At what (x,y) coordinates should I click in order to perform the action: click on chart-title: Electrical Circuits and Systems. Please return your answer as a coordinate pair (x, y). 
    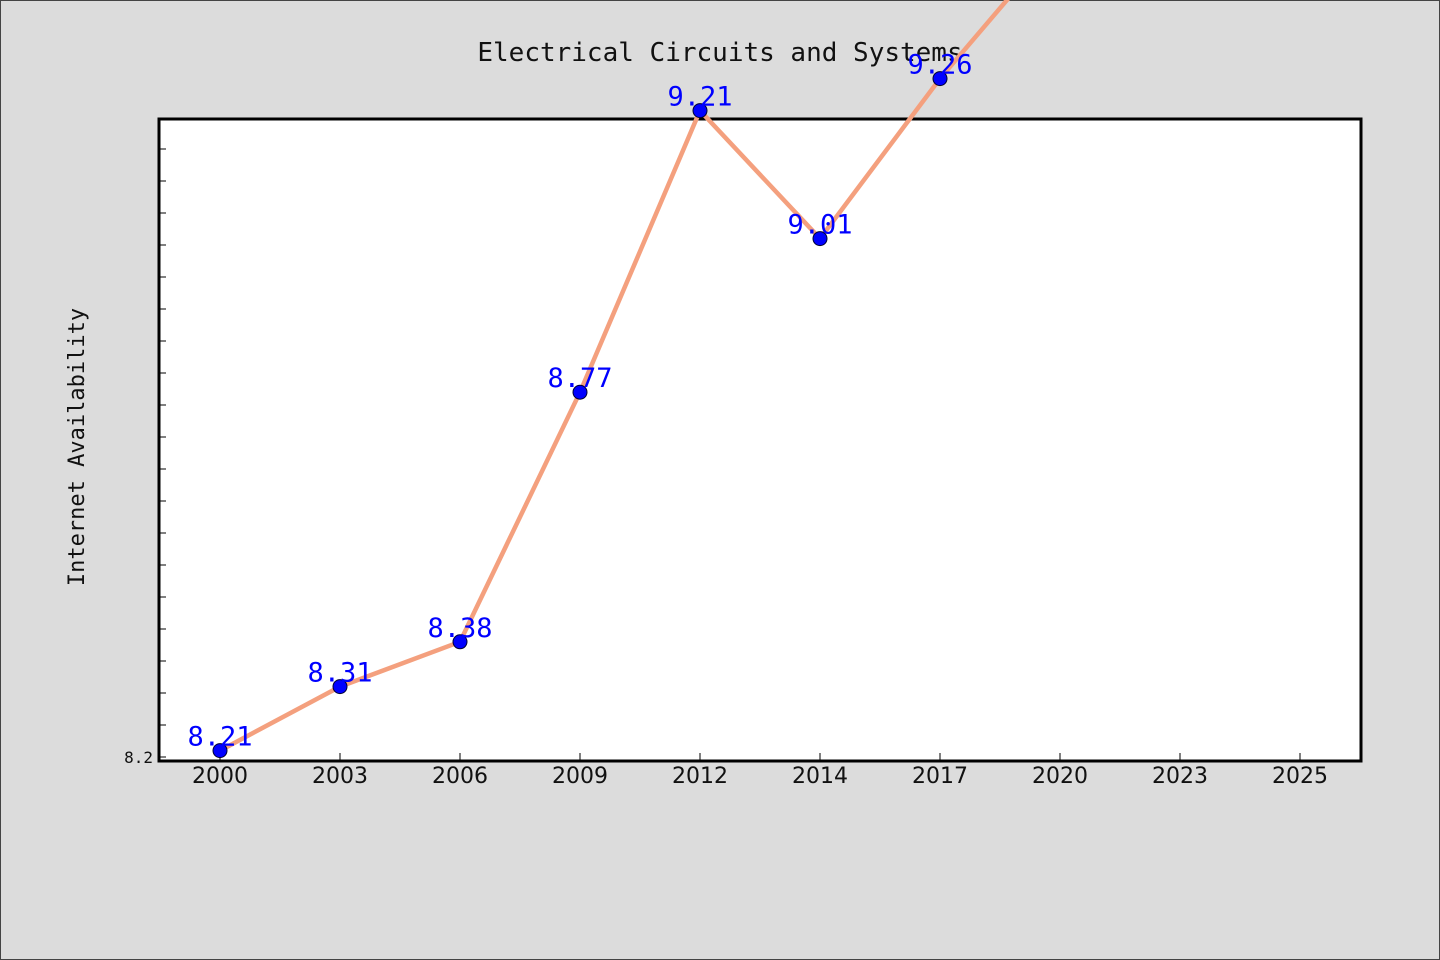
    Looking at the image, I should click on (719, 53).